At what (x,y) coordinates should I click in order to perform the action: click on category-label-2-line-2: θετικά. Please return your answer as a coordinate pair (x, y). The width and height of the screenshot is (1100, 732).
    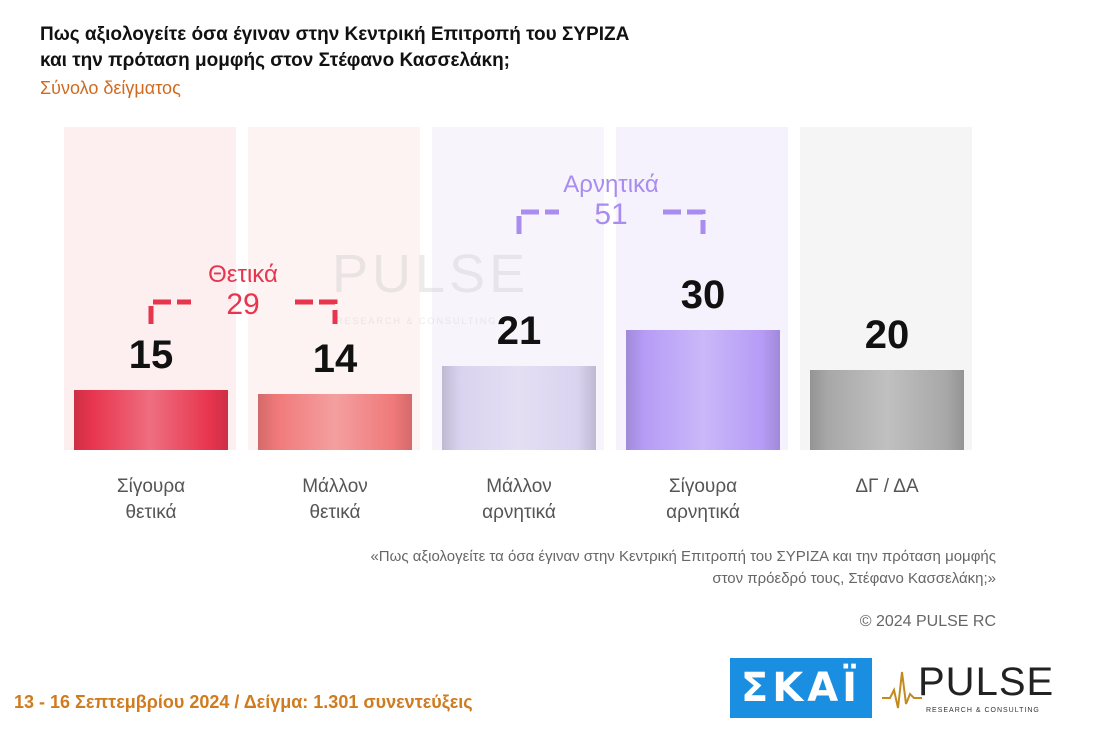
    Looking at the image, I should click on (334, 512).